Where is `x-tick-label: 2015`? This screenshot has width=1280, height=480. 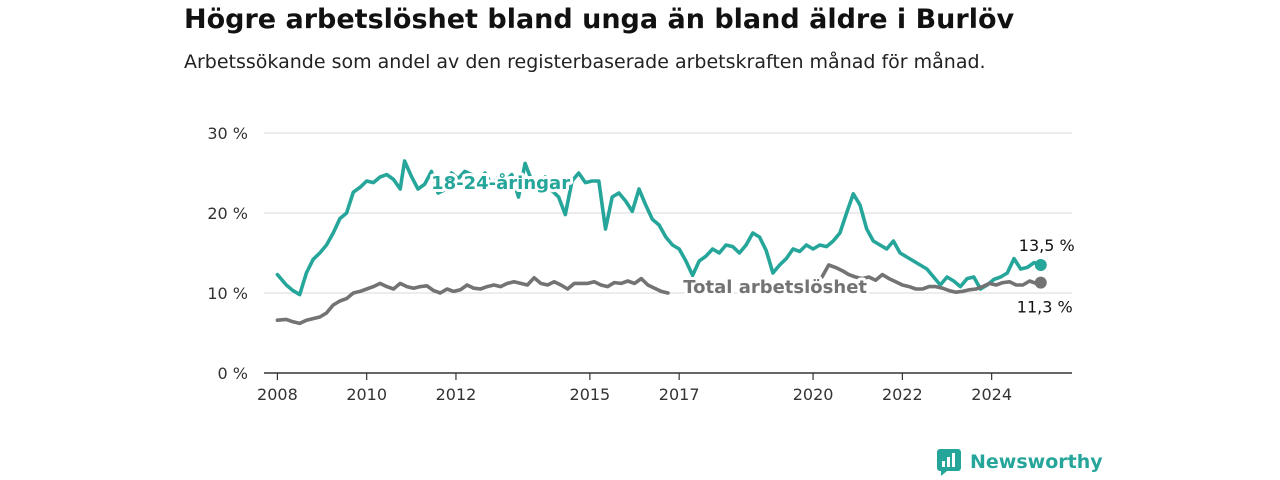 x-tick-label: 2015 is located at coordinates (590, 394).